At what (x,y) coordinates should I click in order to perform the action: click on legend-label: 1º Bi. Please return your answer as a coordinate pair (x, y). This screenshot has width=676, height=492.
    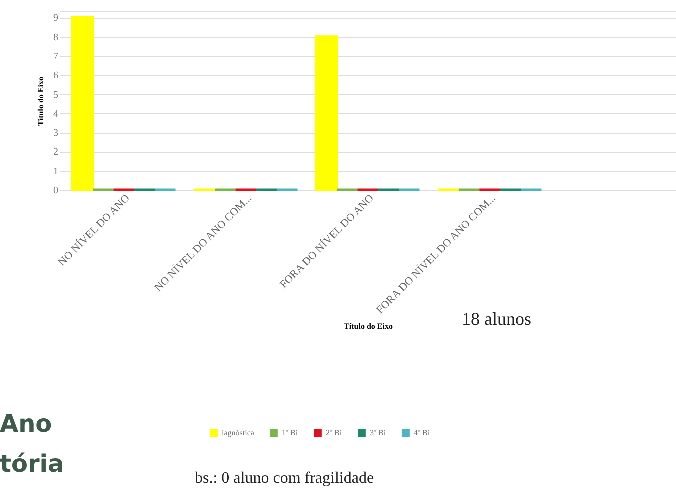
    Looking at the image, I should click on (290, 433).